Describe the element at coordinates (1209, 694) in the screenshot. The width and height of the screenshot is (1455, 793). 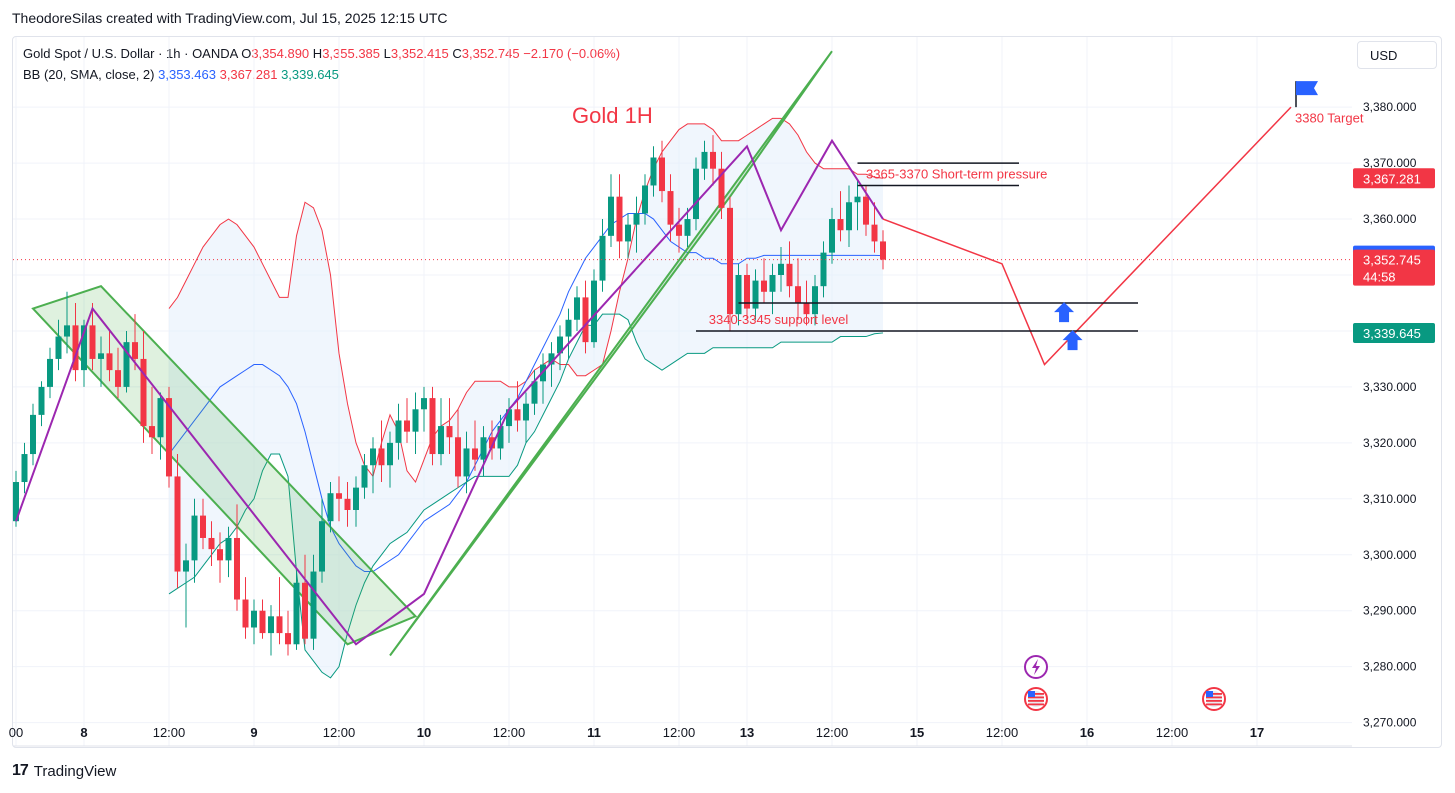
I see `us-flag-icon-canton` at that location.